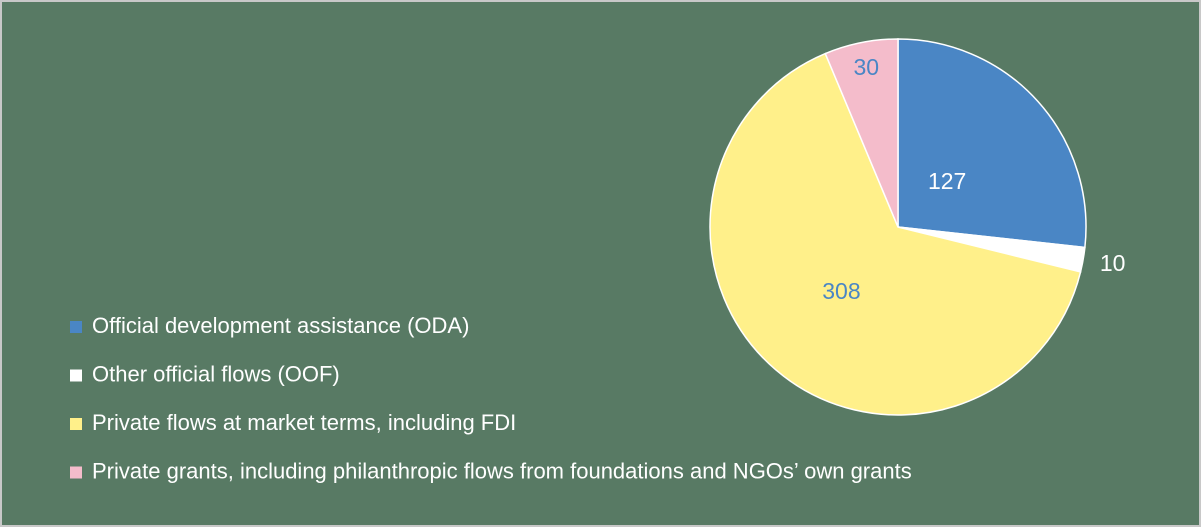  Describe the element at coordinates (947, 181) in the screenshot. I see `data-label: 127` at that location.